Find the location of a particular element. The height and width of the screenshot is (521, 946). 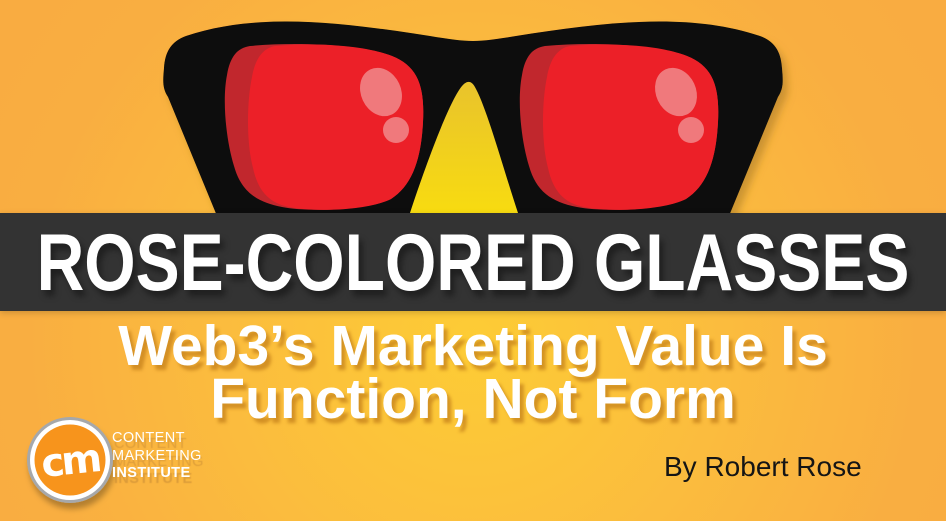

left-lens is located at coordinates (324, 127).